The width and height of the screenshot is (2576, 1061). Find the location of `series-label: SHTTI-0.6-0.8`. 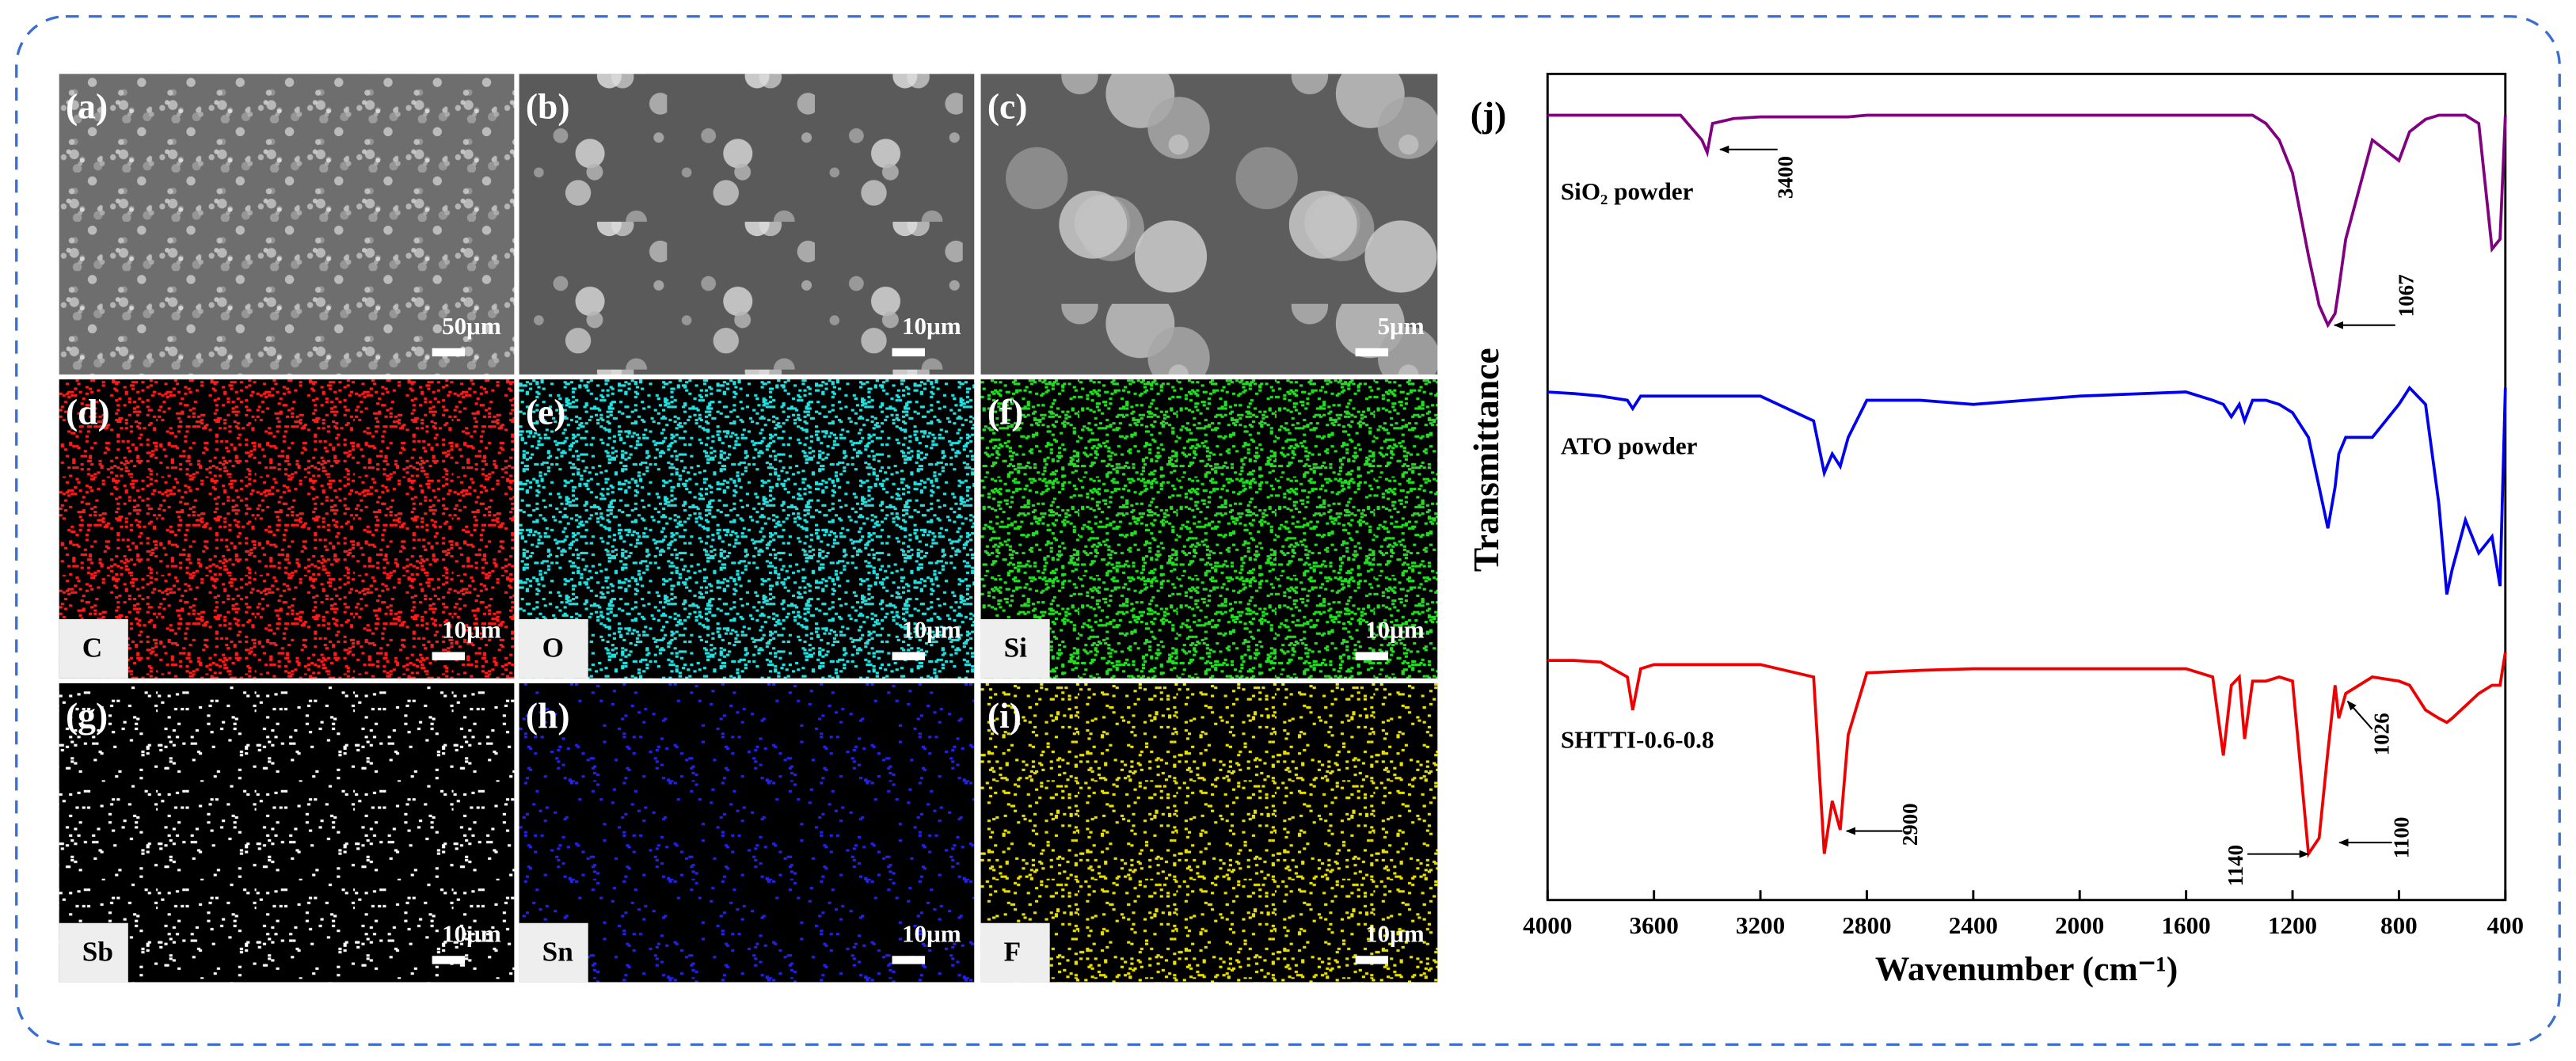

series-label: SHTTI-0.6-0.8 is located at coordinates (1637, 740).